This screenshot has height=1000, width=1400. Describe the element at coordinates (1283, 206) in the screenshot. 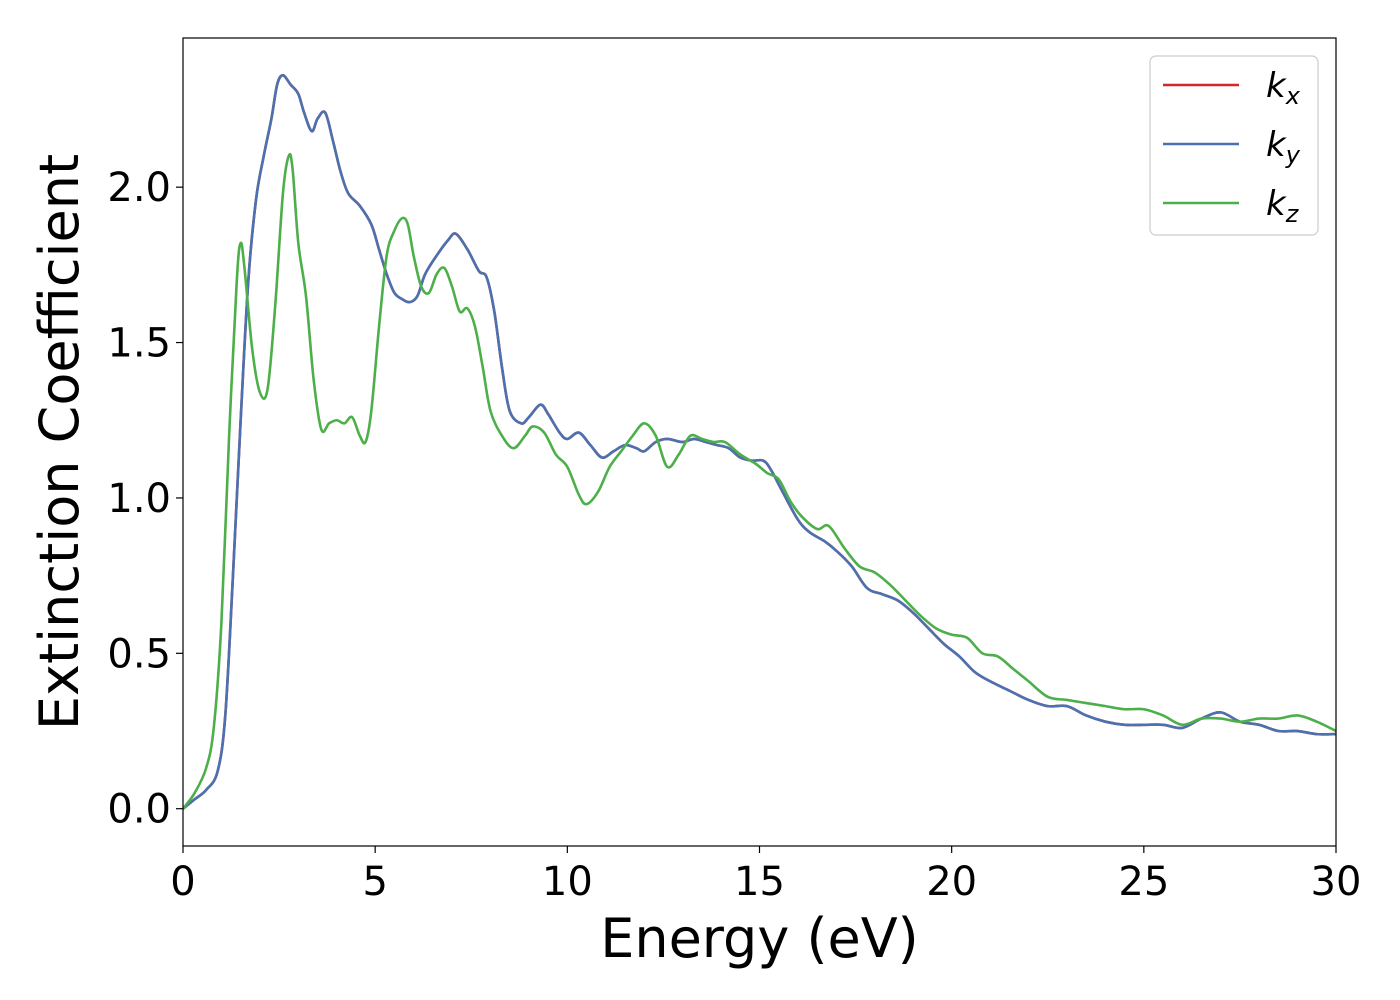

I see `legend-label-kz: kz` at that location.